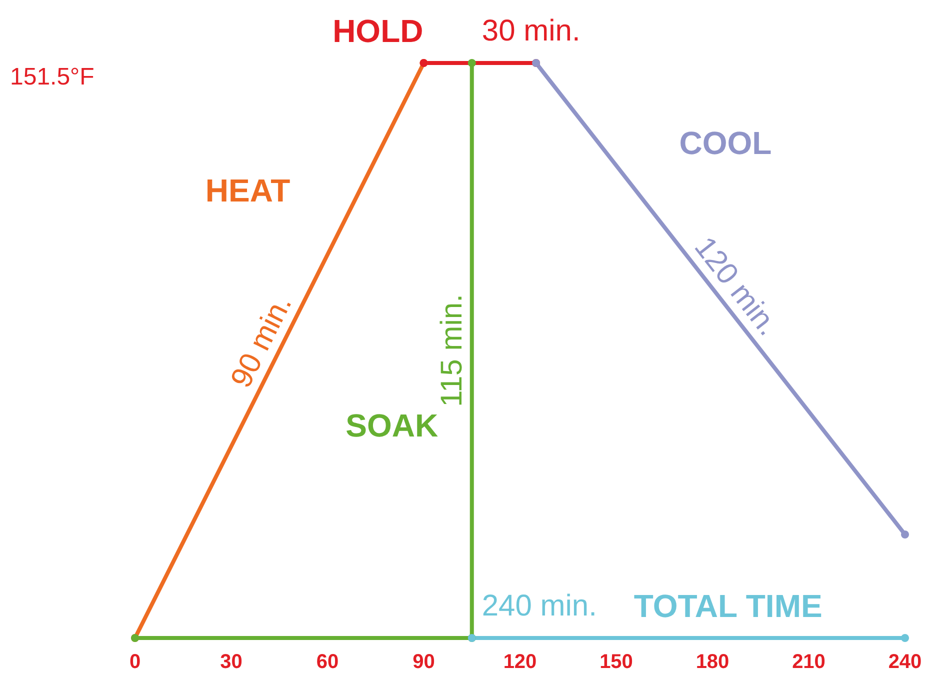  I want to click on series-label: COOL, so click(725, 142).